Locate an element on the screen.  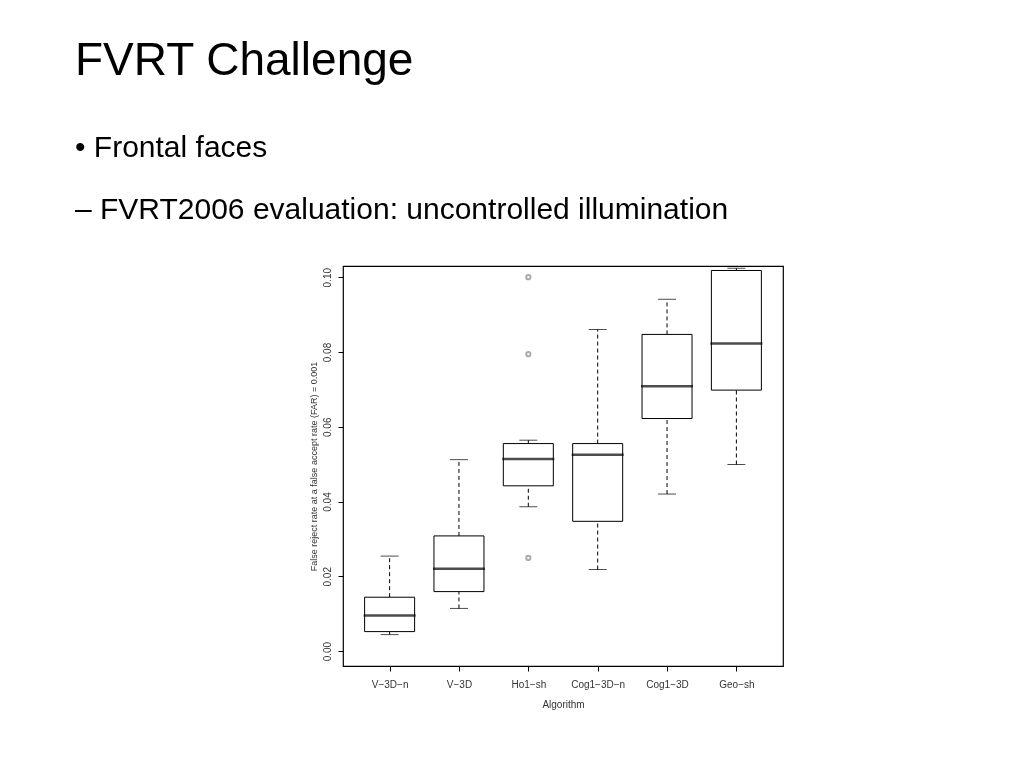
x-tick-label: V−3D is located at coordinates (459, 684).